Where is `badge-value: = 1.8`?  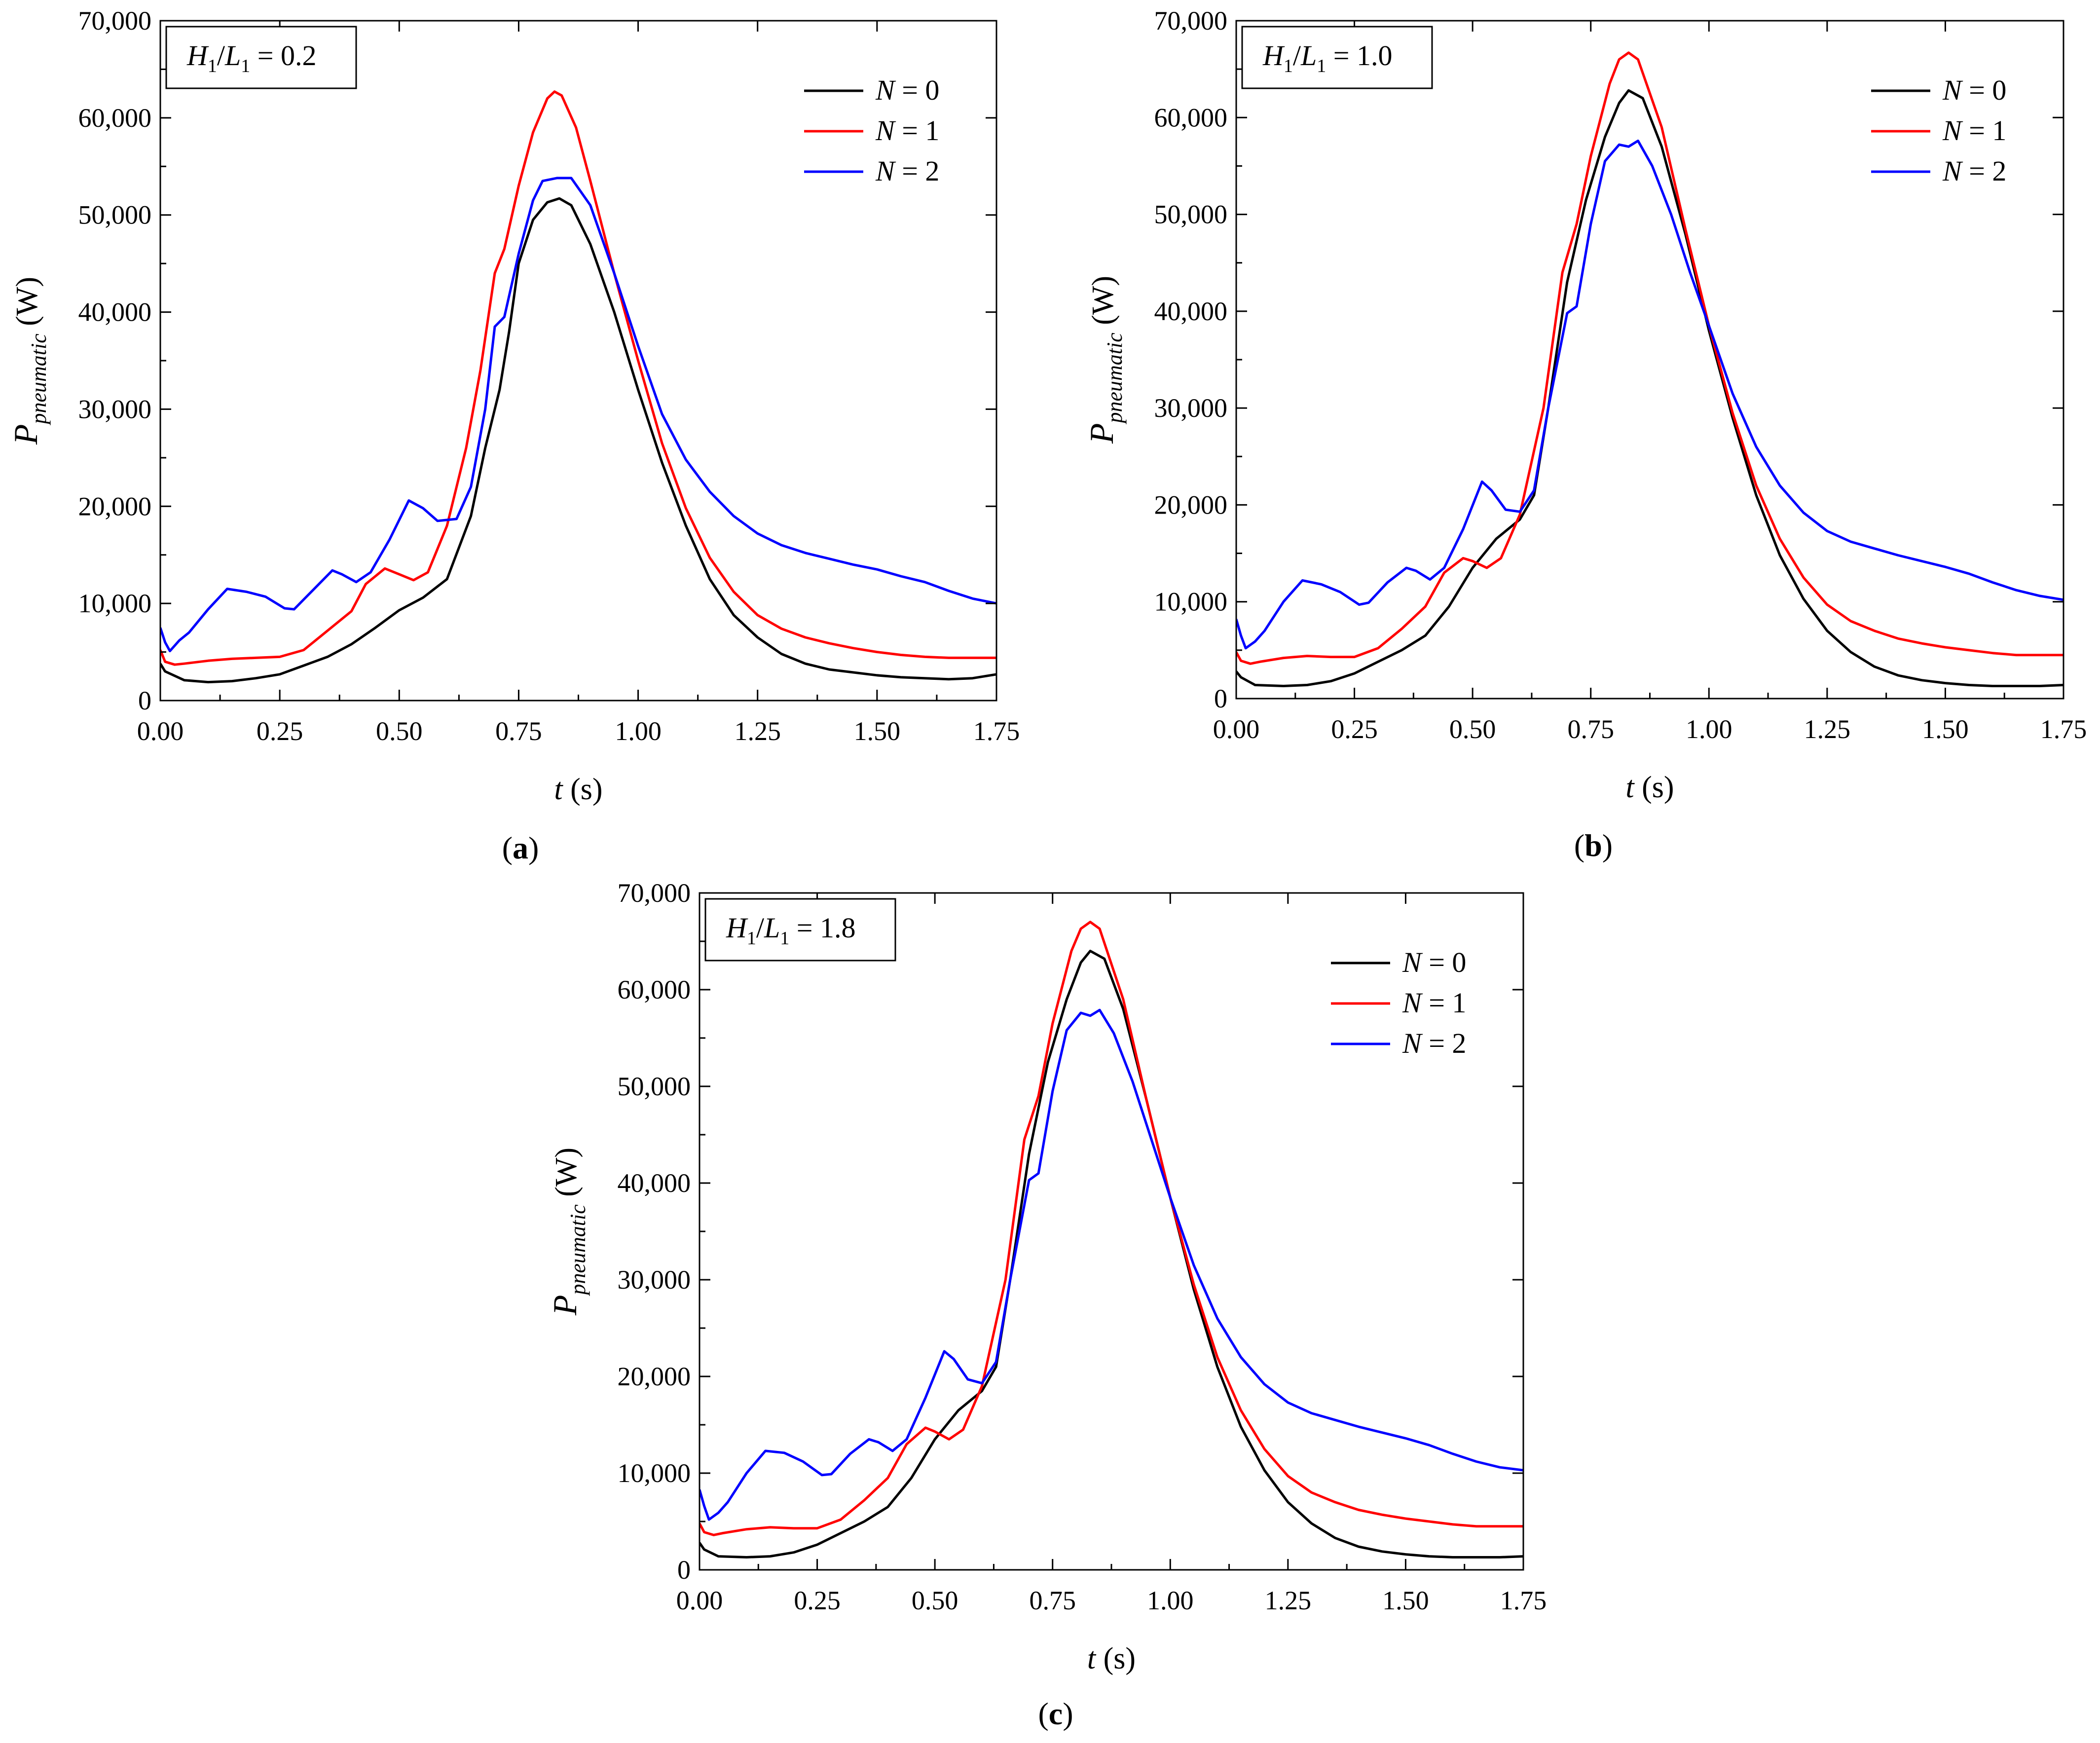 badge-value: = 1.8 is located at coordinates (822, 928).